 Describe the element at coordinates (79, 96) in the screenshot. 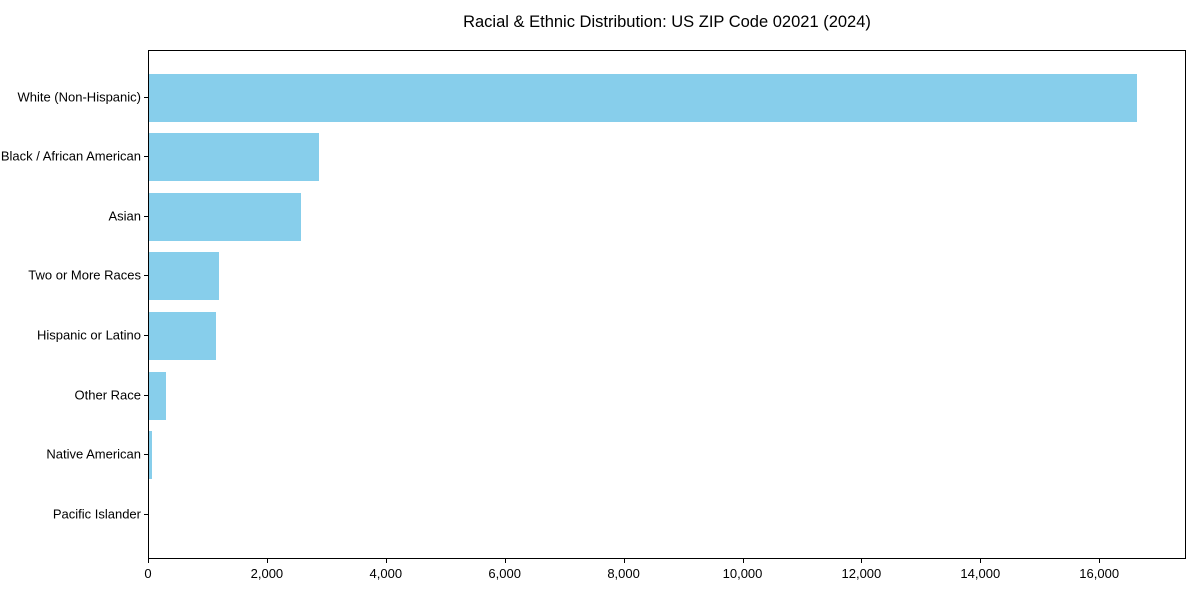

I see `y-tick-label: White (Non-Hispanic)` at that location.